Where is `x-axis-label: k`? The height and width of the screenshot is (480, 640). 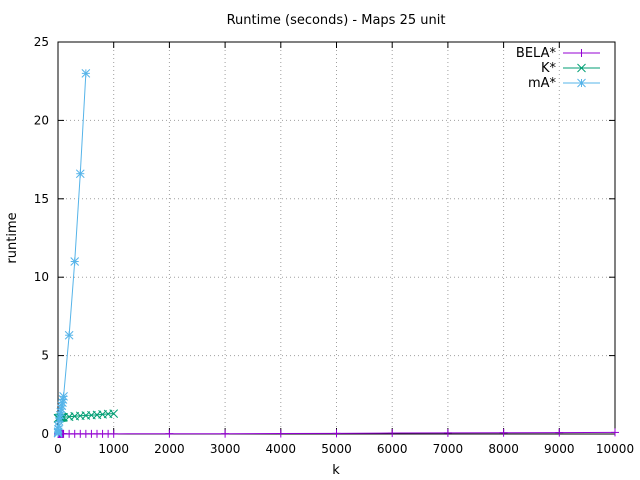
x-axis-label: k is located at coordinates (336, 470).